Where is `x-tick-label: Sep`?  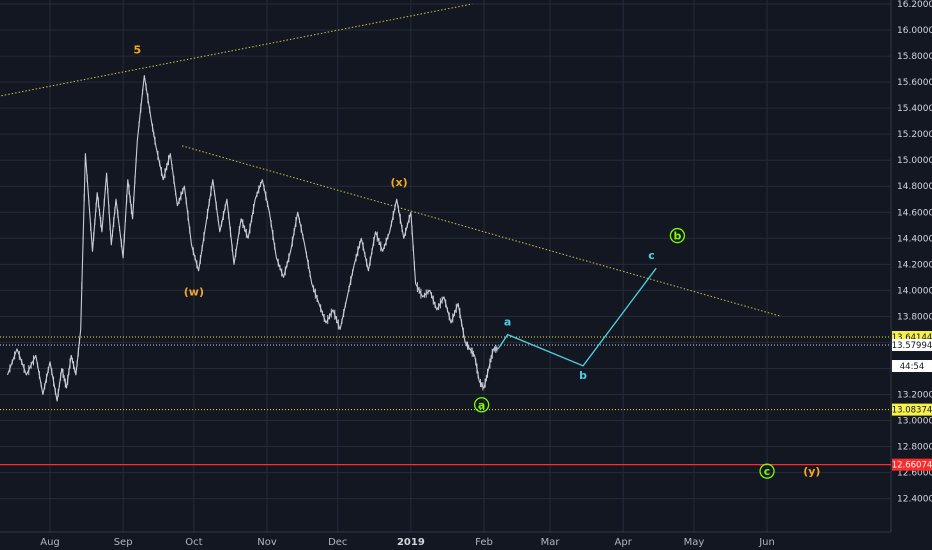
x-tick-label: Sep is located at coordinates (123, 542).